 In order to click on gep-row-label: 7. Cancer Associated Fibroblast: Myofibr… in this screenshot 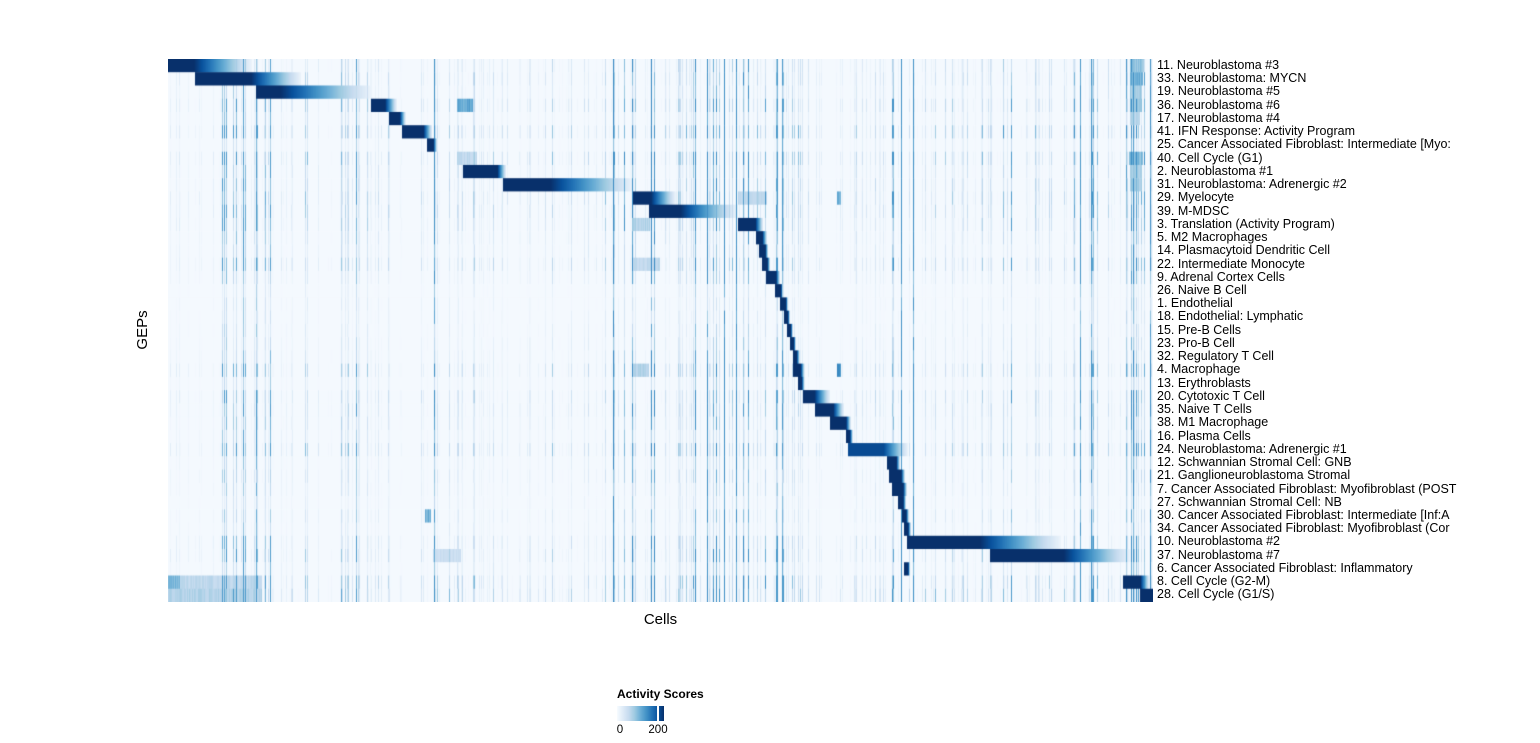, I will do `click(1307, 488)`.